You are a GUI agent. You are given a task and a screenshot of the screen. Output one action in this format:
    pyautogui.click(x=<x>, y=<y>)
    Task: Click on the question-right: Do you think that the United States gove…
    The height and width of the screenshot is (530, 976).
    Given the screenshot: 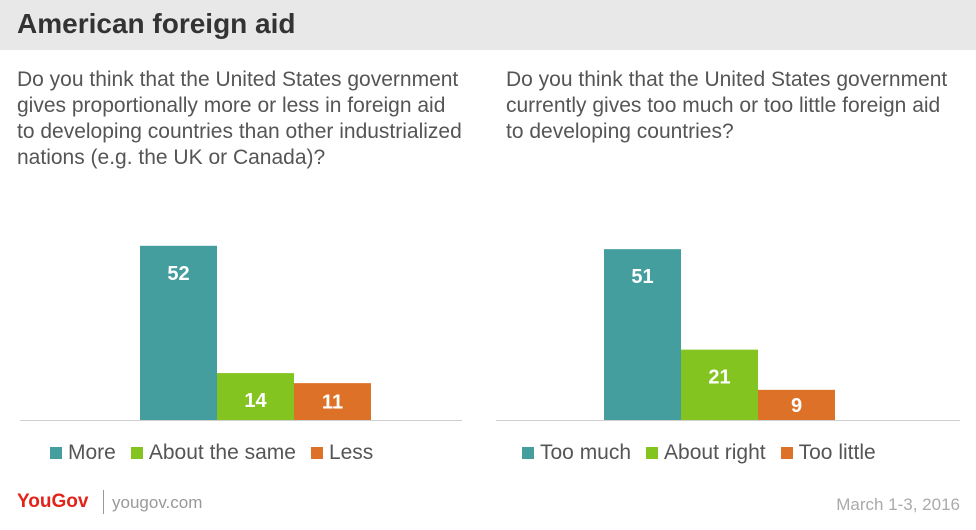 What is the action you would take?
    pyautogui.click(x=727, y=105)
    